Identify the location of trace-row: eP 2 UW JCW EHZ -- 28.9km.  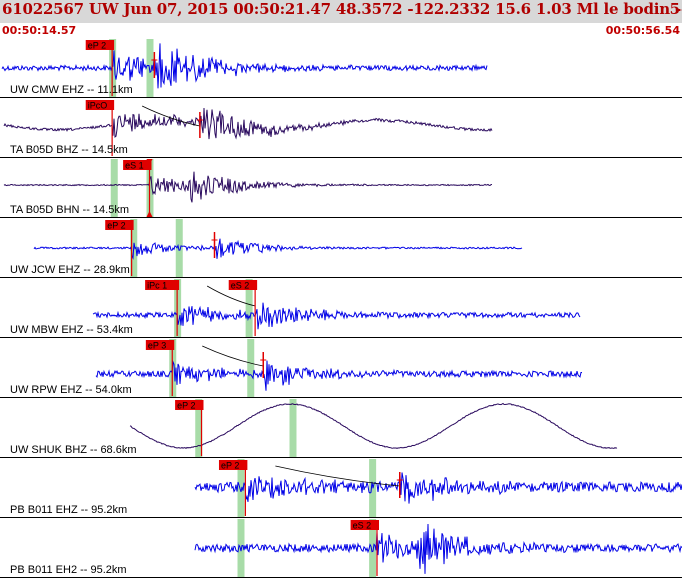
(341, 248).